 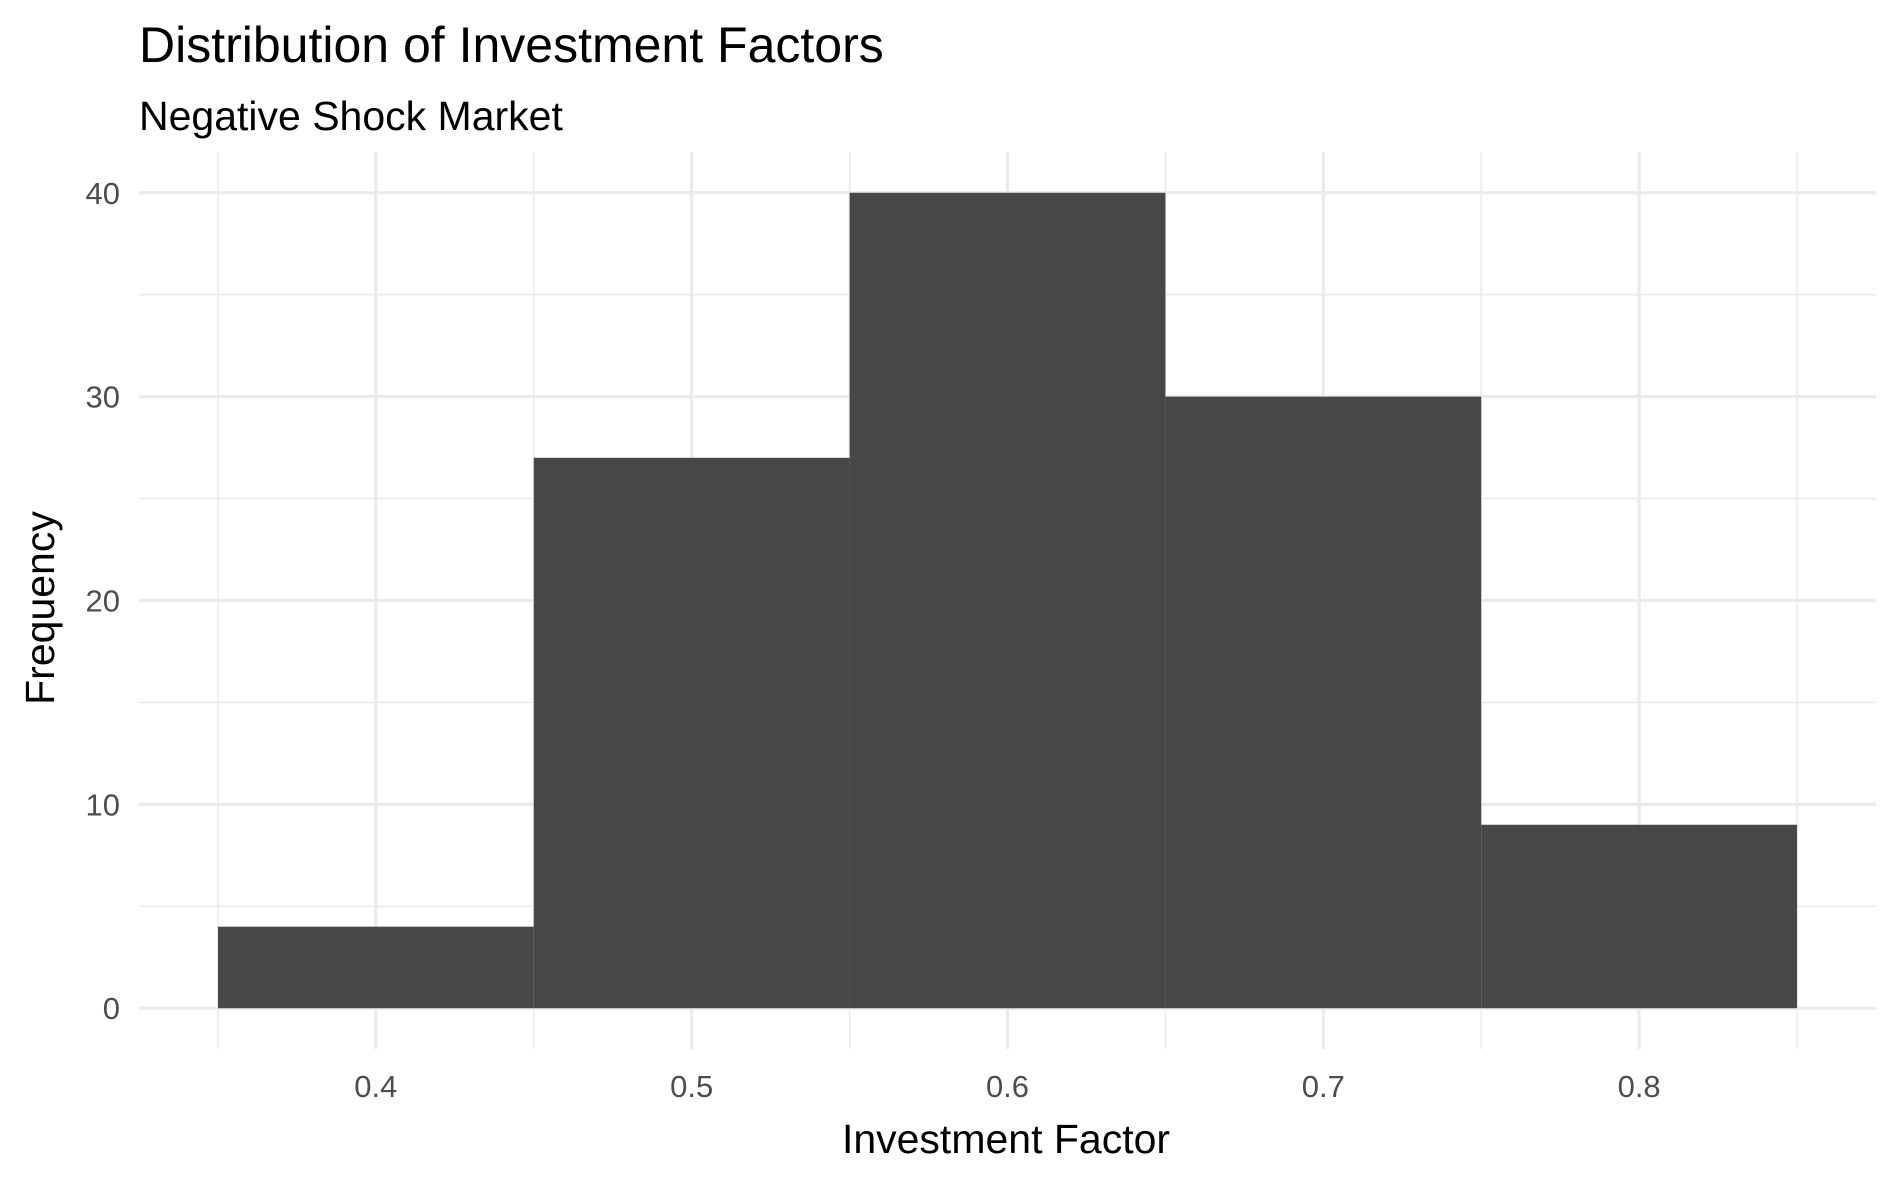 What do you see at coordinates (351, 116) in the screenshot?
I see `chart-subtitle: Negative Shock Market` at bounding box center [351, 116].